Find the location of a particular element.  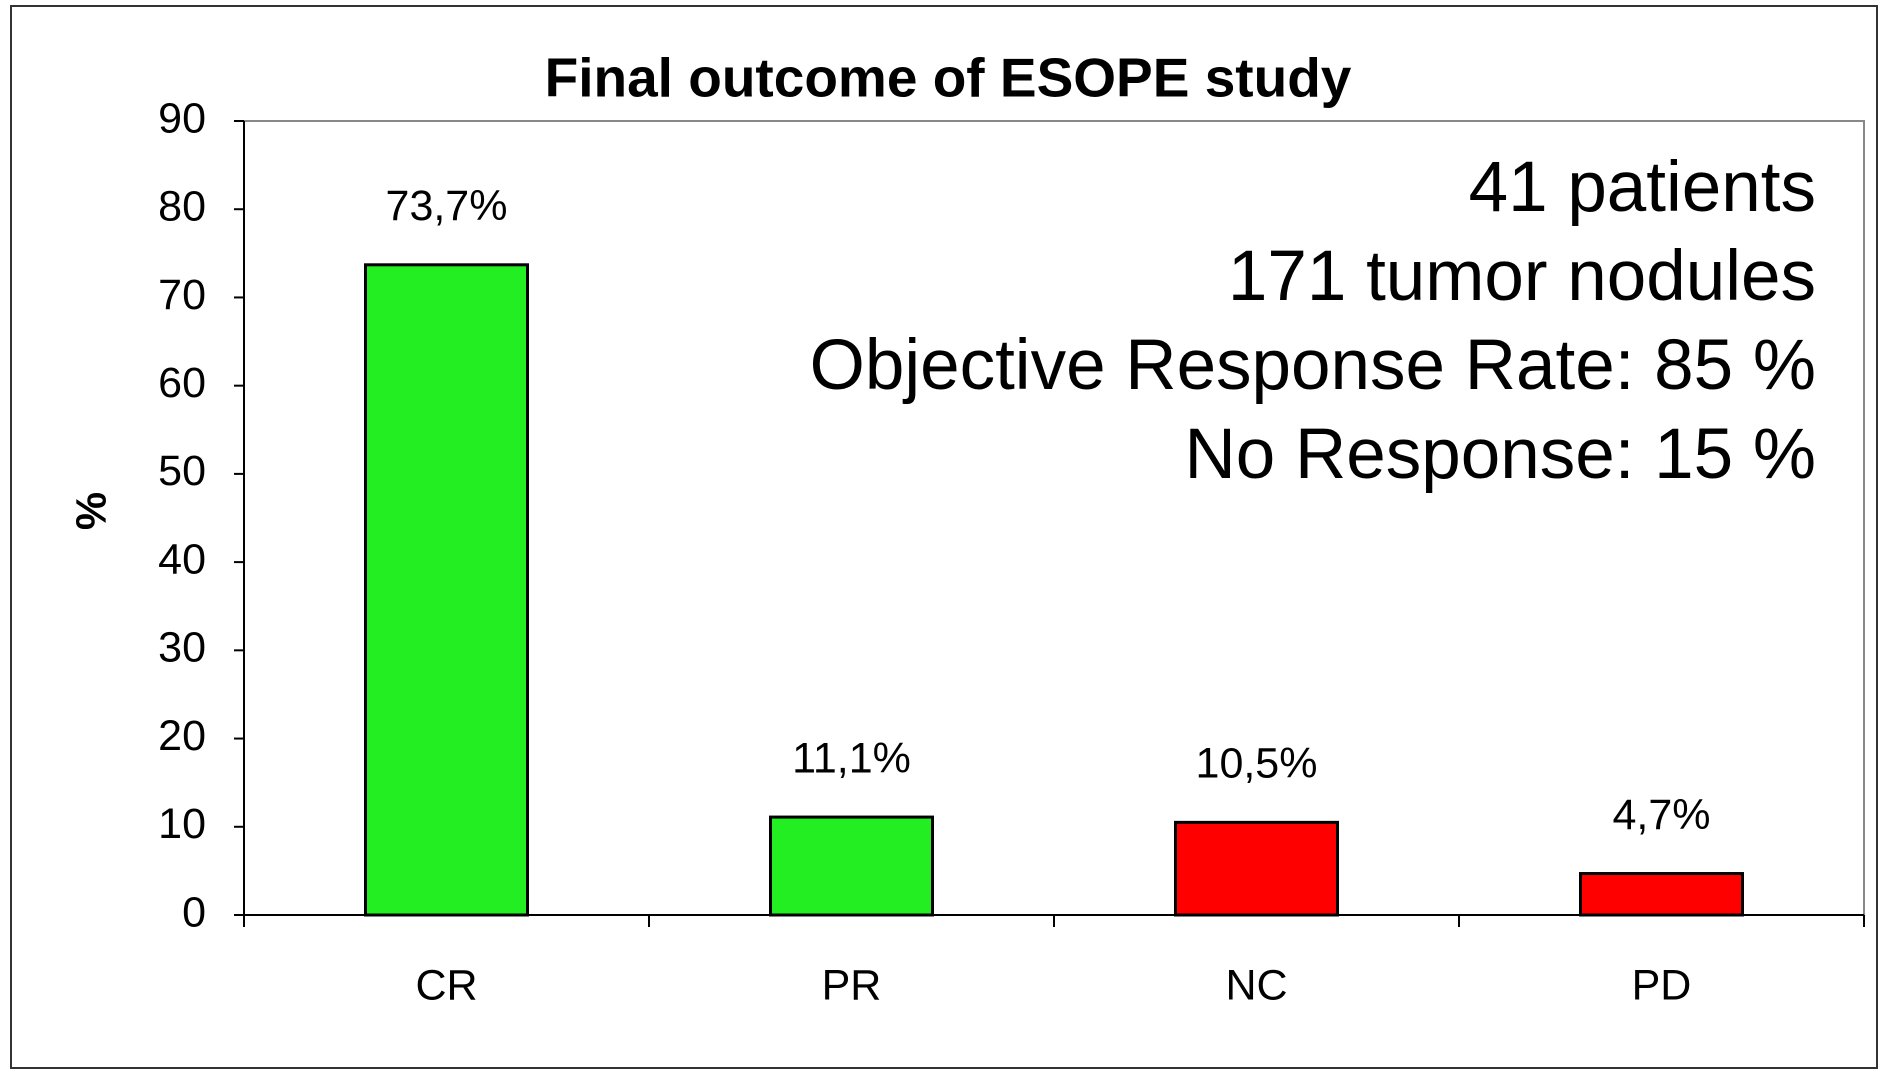

y-tick-label: 90 is located at coordinates (182, 118).